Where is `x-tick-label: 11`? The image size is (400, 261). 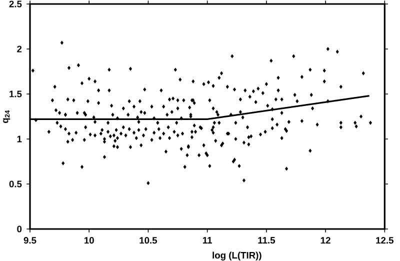
x-tick-label: 11 is located at coordinates (207, 240).